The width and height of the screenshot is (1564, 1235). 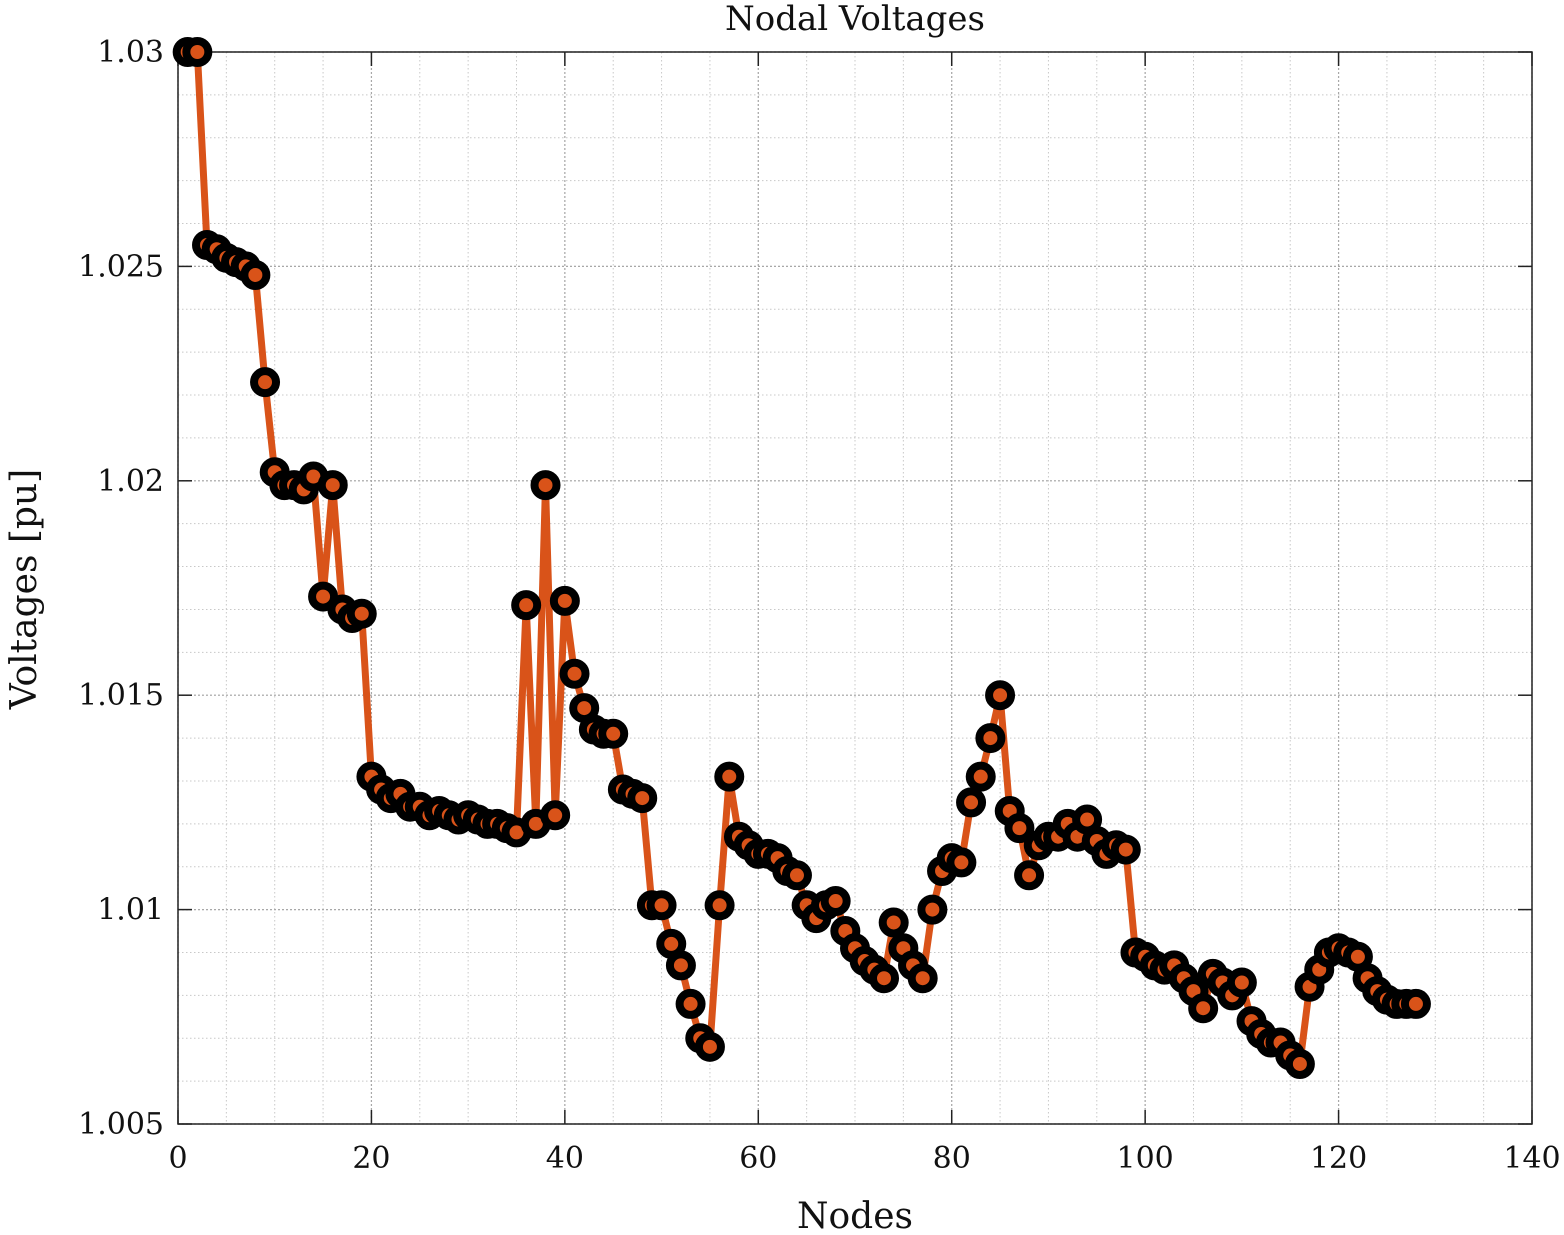 I want to click on y-tick-label: 1.025, so click(x=121, y=266).